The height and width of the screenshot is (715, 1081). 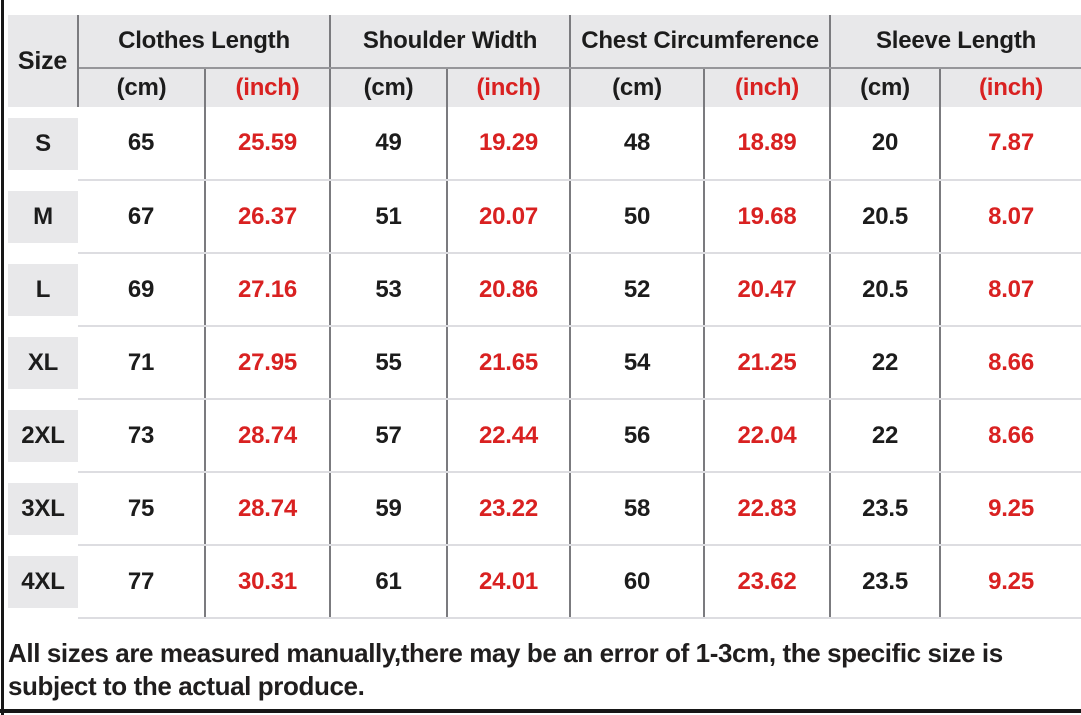 I want to click on cell-chest-circumference-inch: 20.47, so click(x=767, y=290).